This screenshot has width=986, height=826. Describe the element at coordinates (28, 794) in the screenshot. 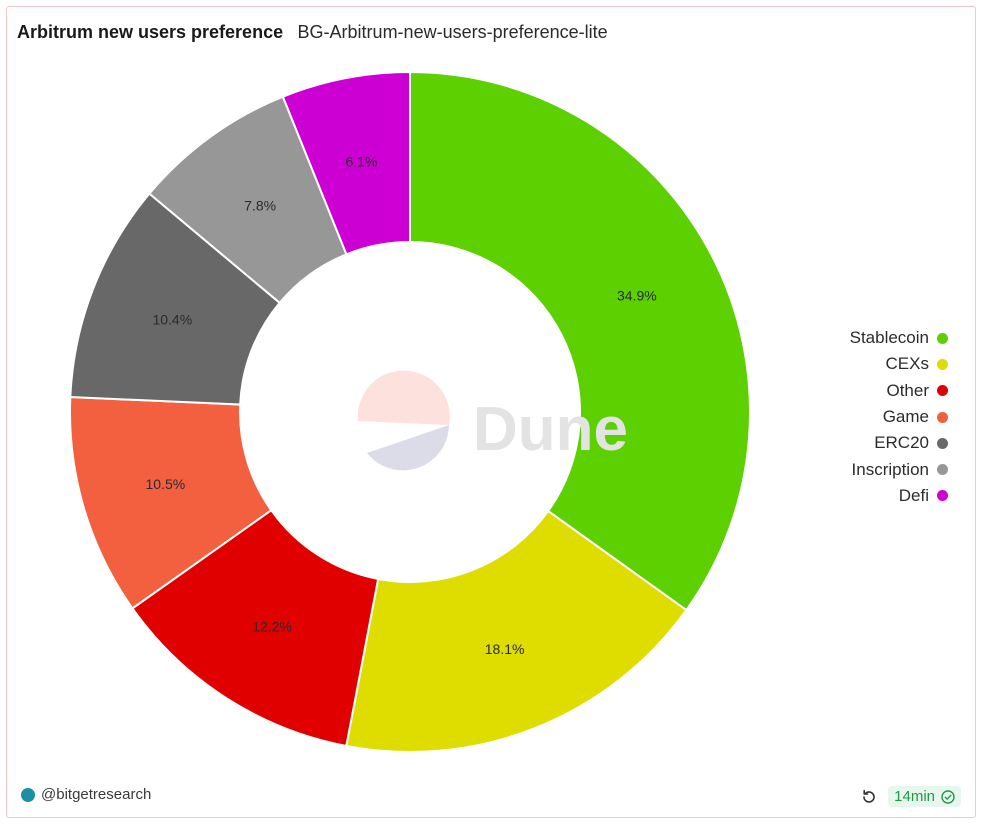

I see `avatar` at that location.